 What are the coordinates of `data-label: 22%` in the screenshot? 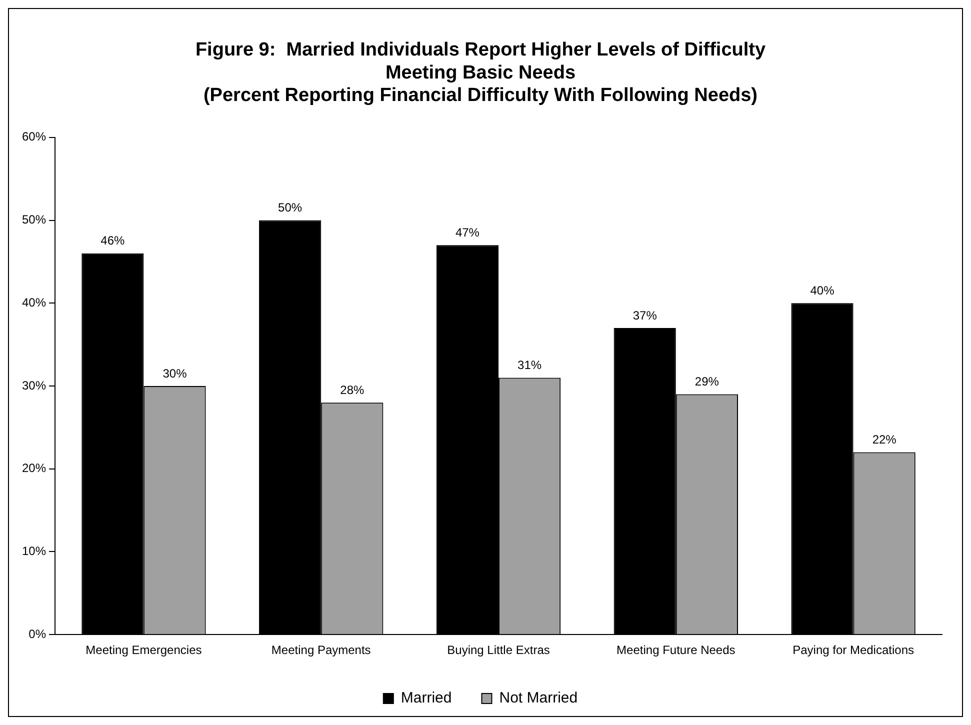 It's located at (884, 439).